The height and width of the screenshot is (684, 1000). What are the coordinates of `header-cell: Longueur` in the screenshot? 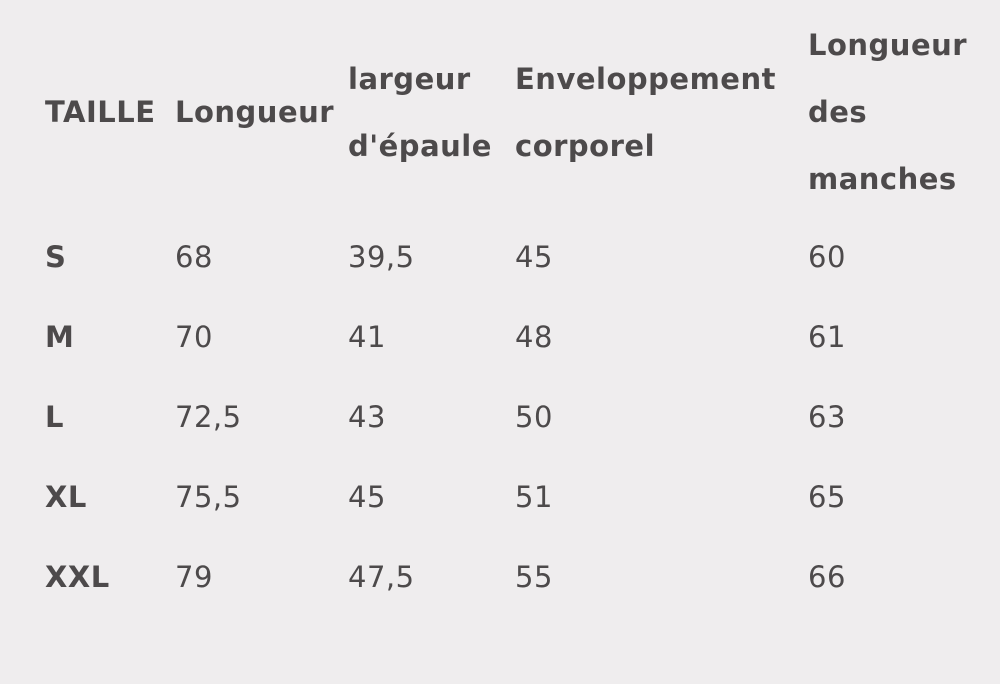 It's located at (255, 112).